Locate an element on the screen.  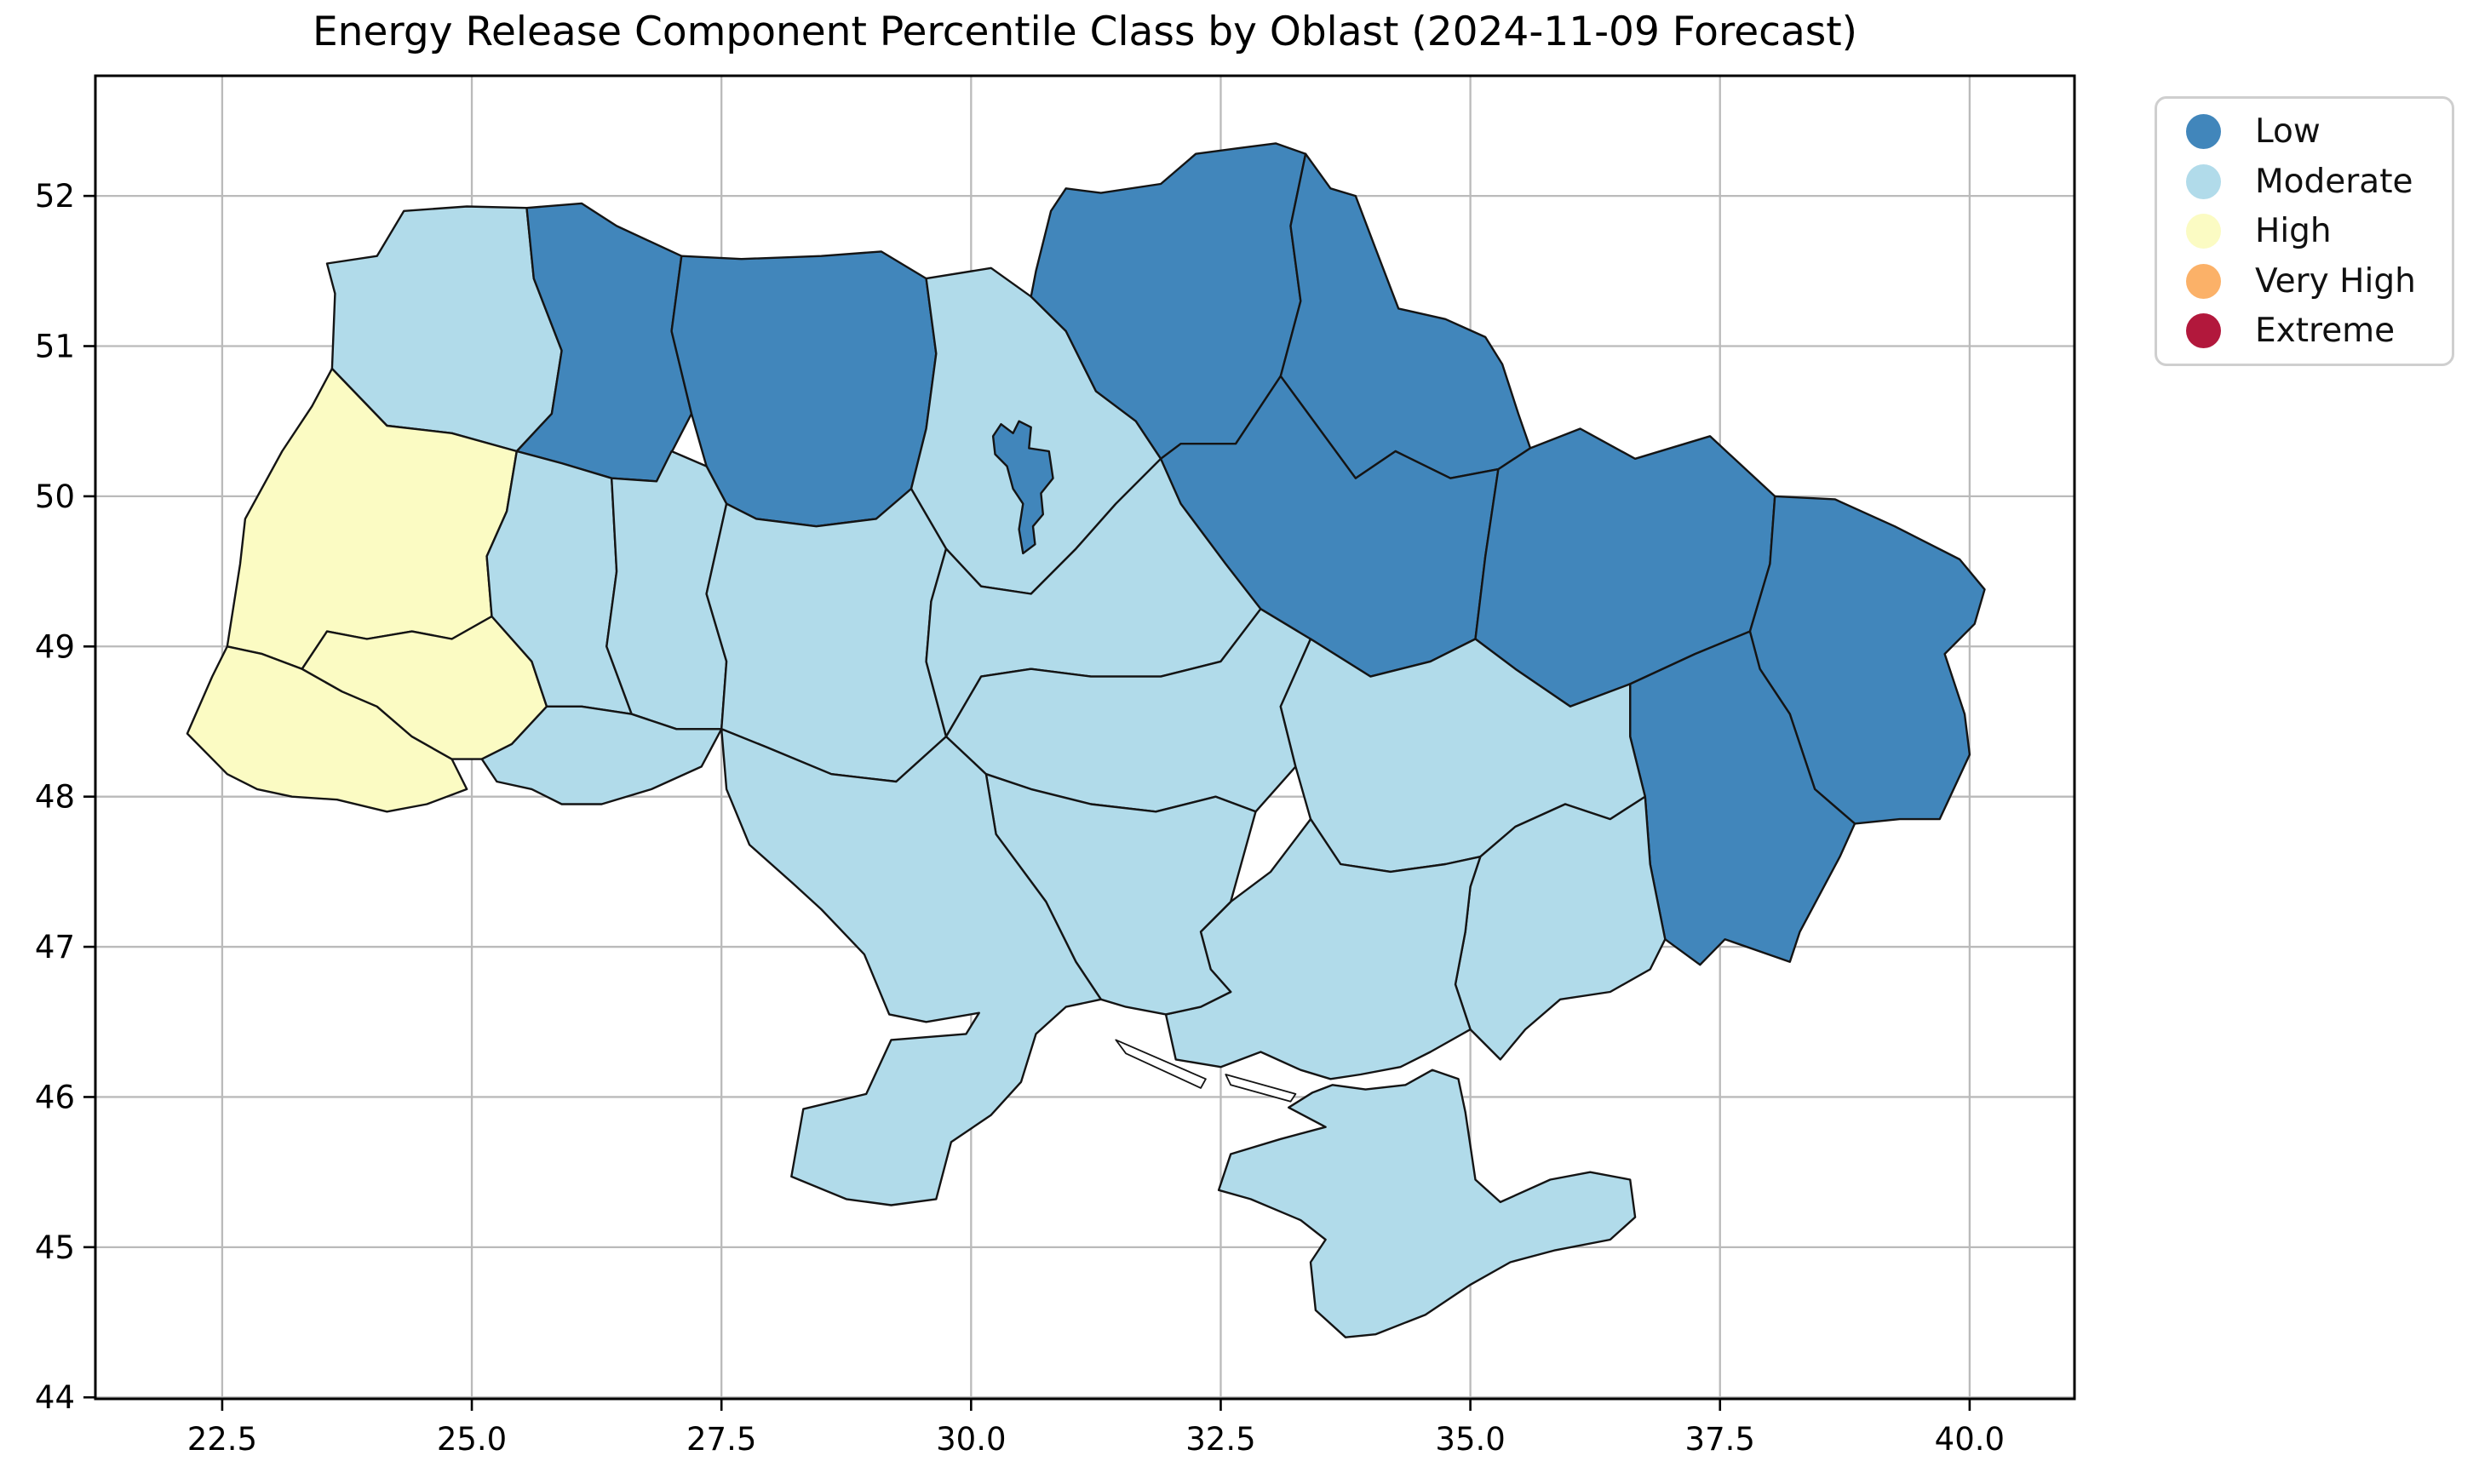
legend-label: Extreme is located at coordinates (2325, 331).